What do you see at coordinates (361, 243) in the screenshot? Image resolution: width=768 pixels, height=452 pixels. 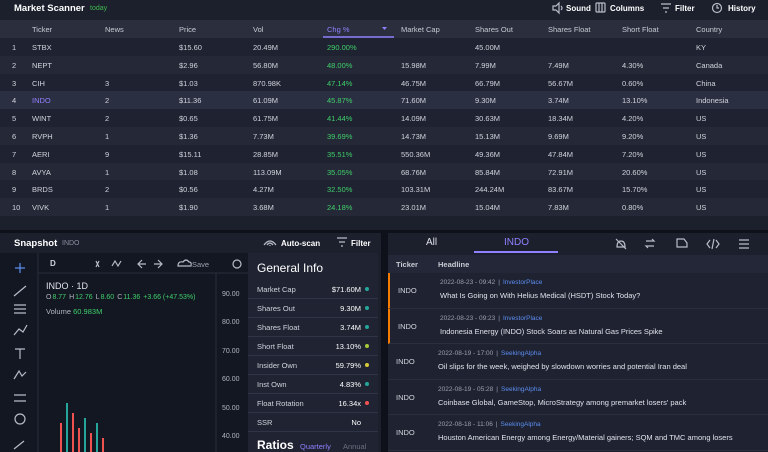 I see `filter-button: Filter` at bounding box center [361, 243].